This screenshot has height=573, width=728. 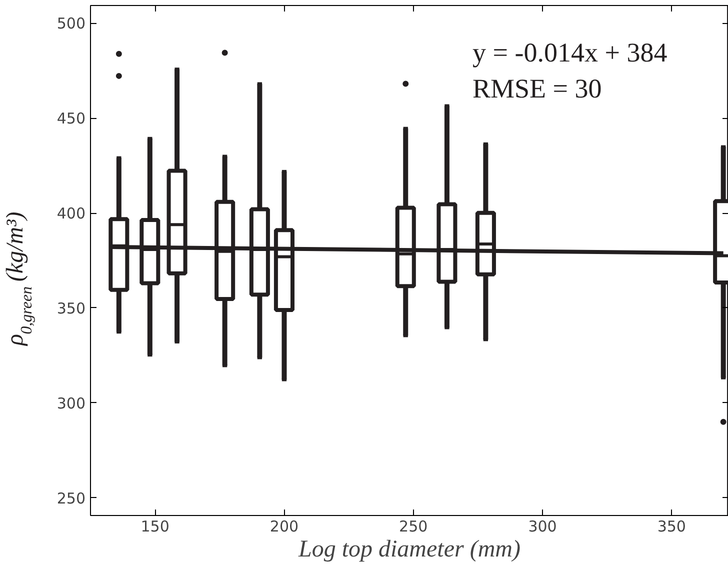 What do you see at coordinates (413, 527) in the screenshot?
I see `x-tick-label: 250` at bounding box center [413, 527].